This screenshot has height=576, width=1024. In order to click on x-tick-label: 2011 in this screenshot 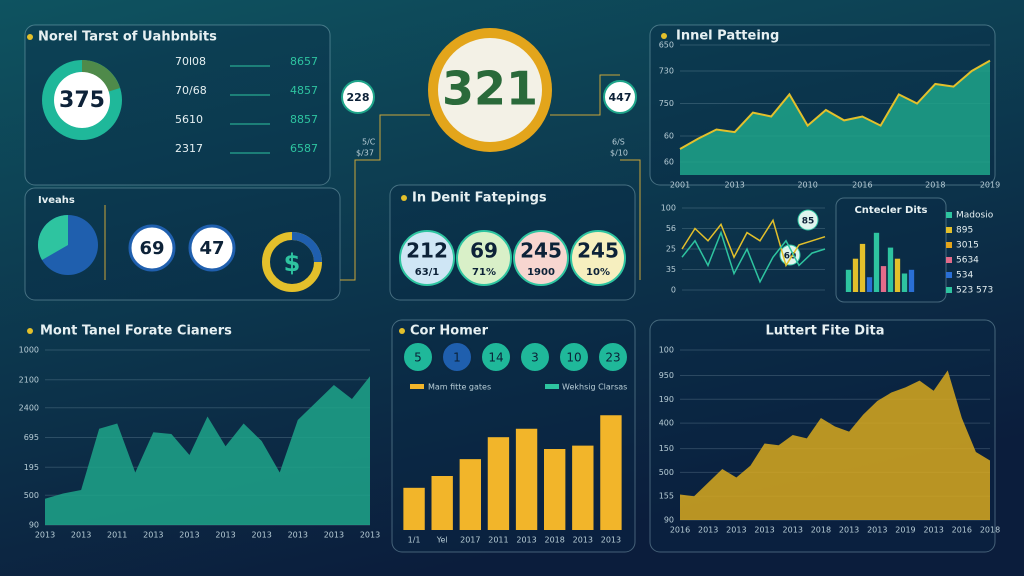, I will do `click(498, 540)`.